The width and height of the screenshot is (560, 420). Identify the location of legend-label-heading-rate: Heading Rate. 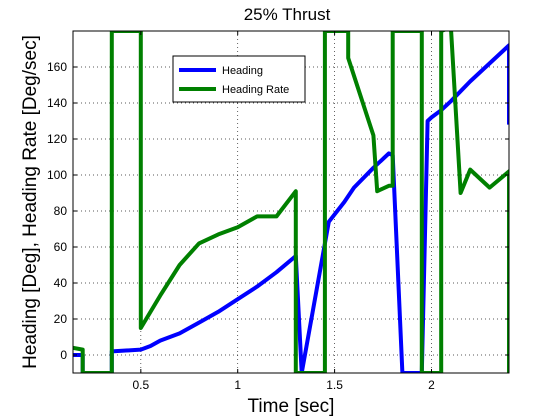
(255, 90).